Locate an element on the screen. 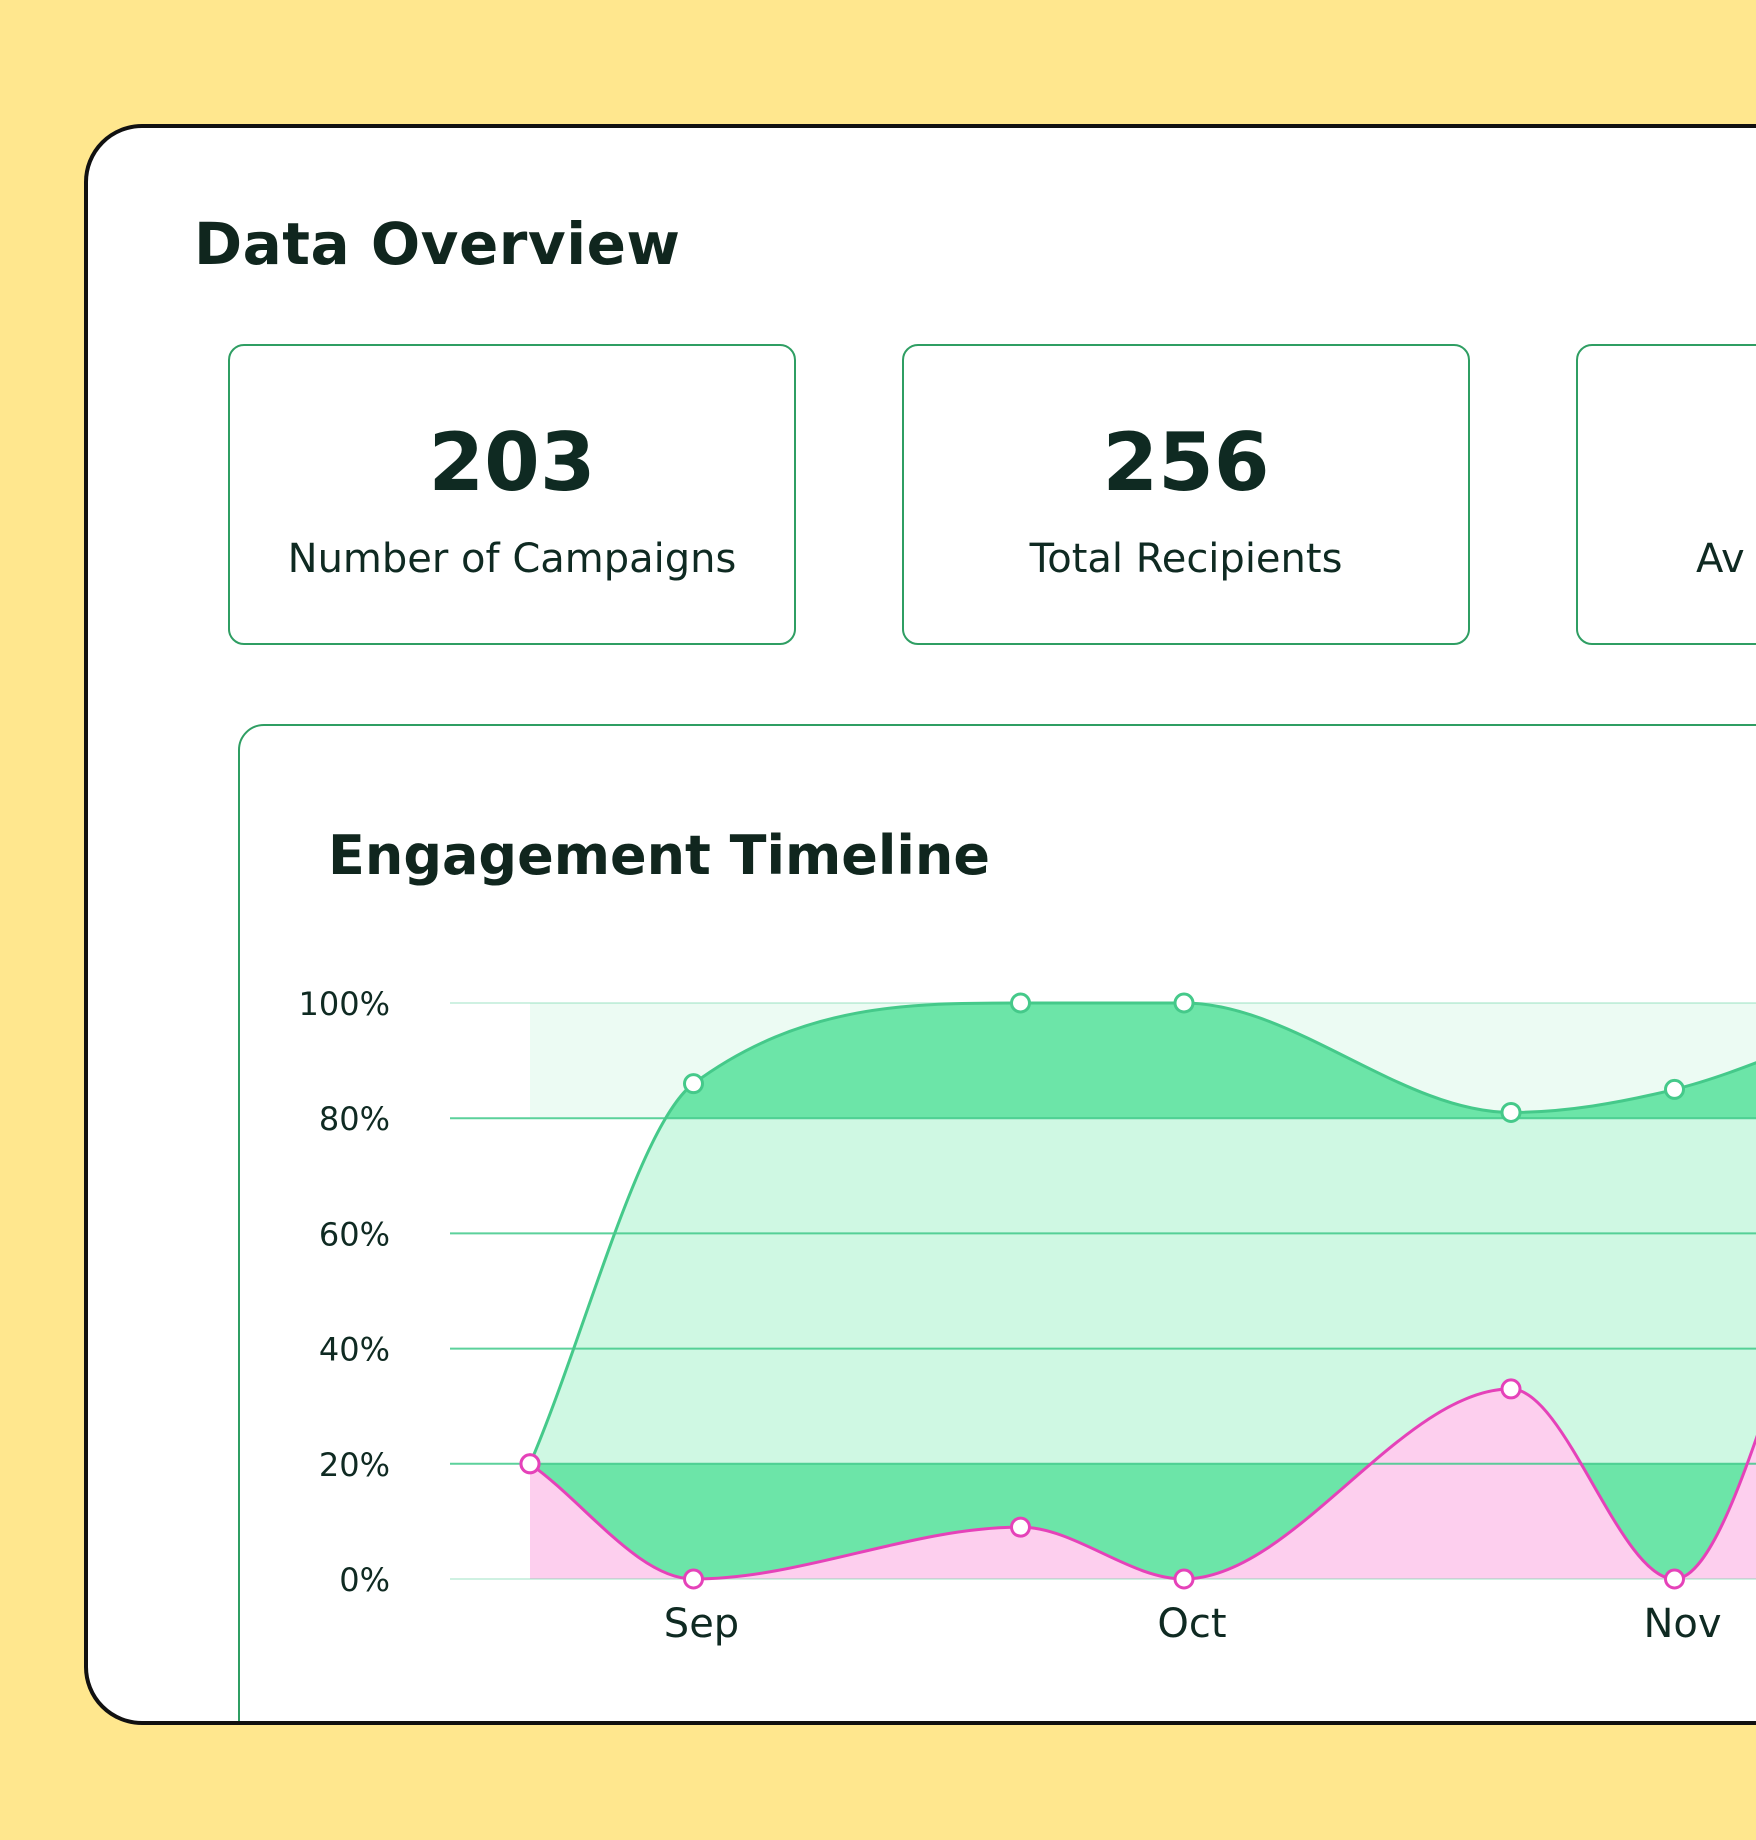 Image resolution: width=1756 pixels, height=1840 pixels. chart-title: Engagement Timeline is located at coordinates (659, 855).